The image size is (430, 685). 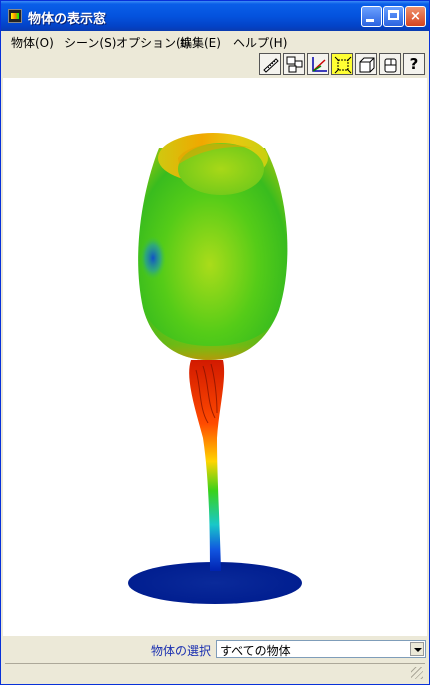 I want to click on menu-scene: シーン(S), so click(x=90, y=43).